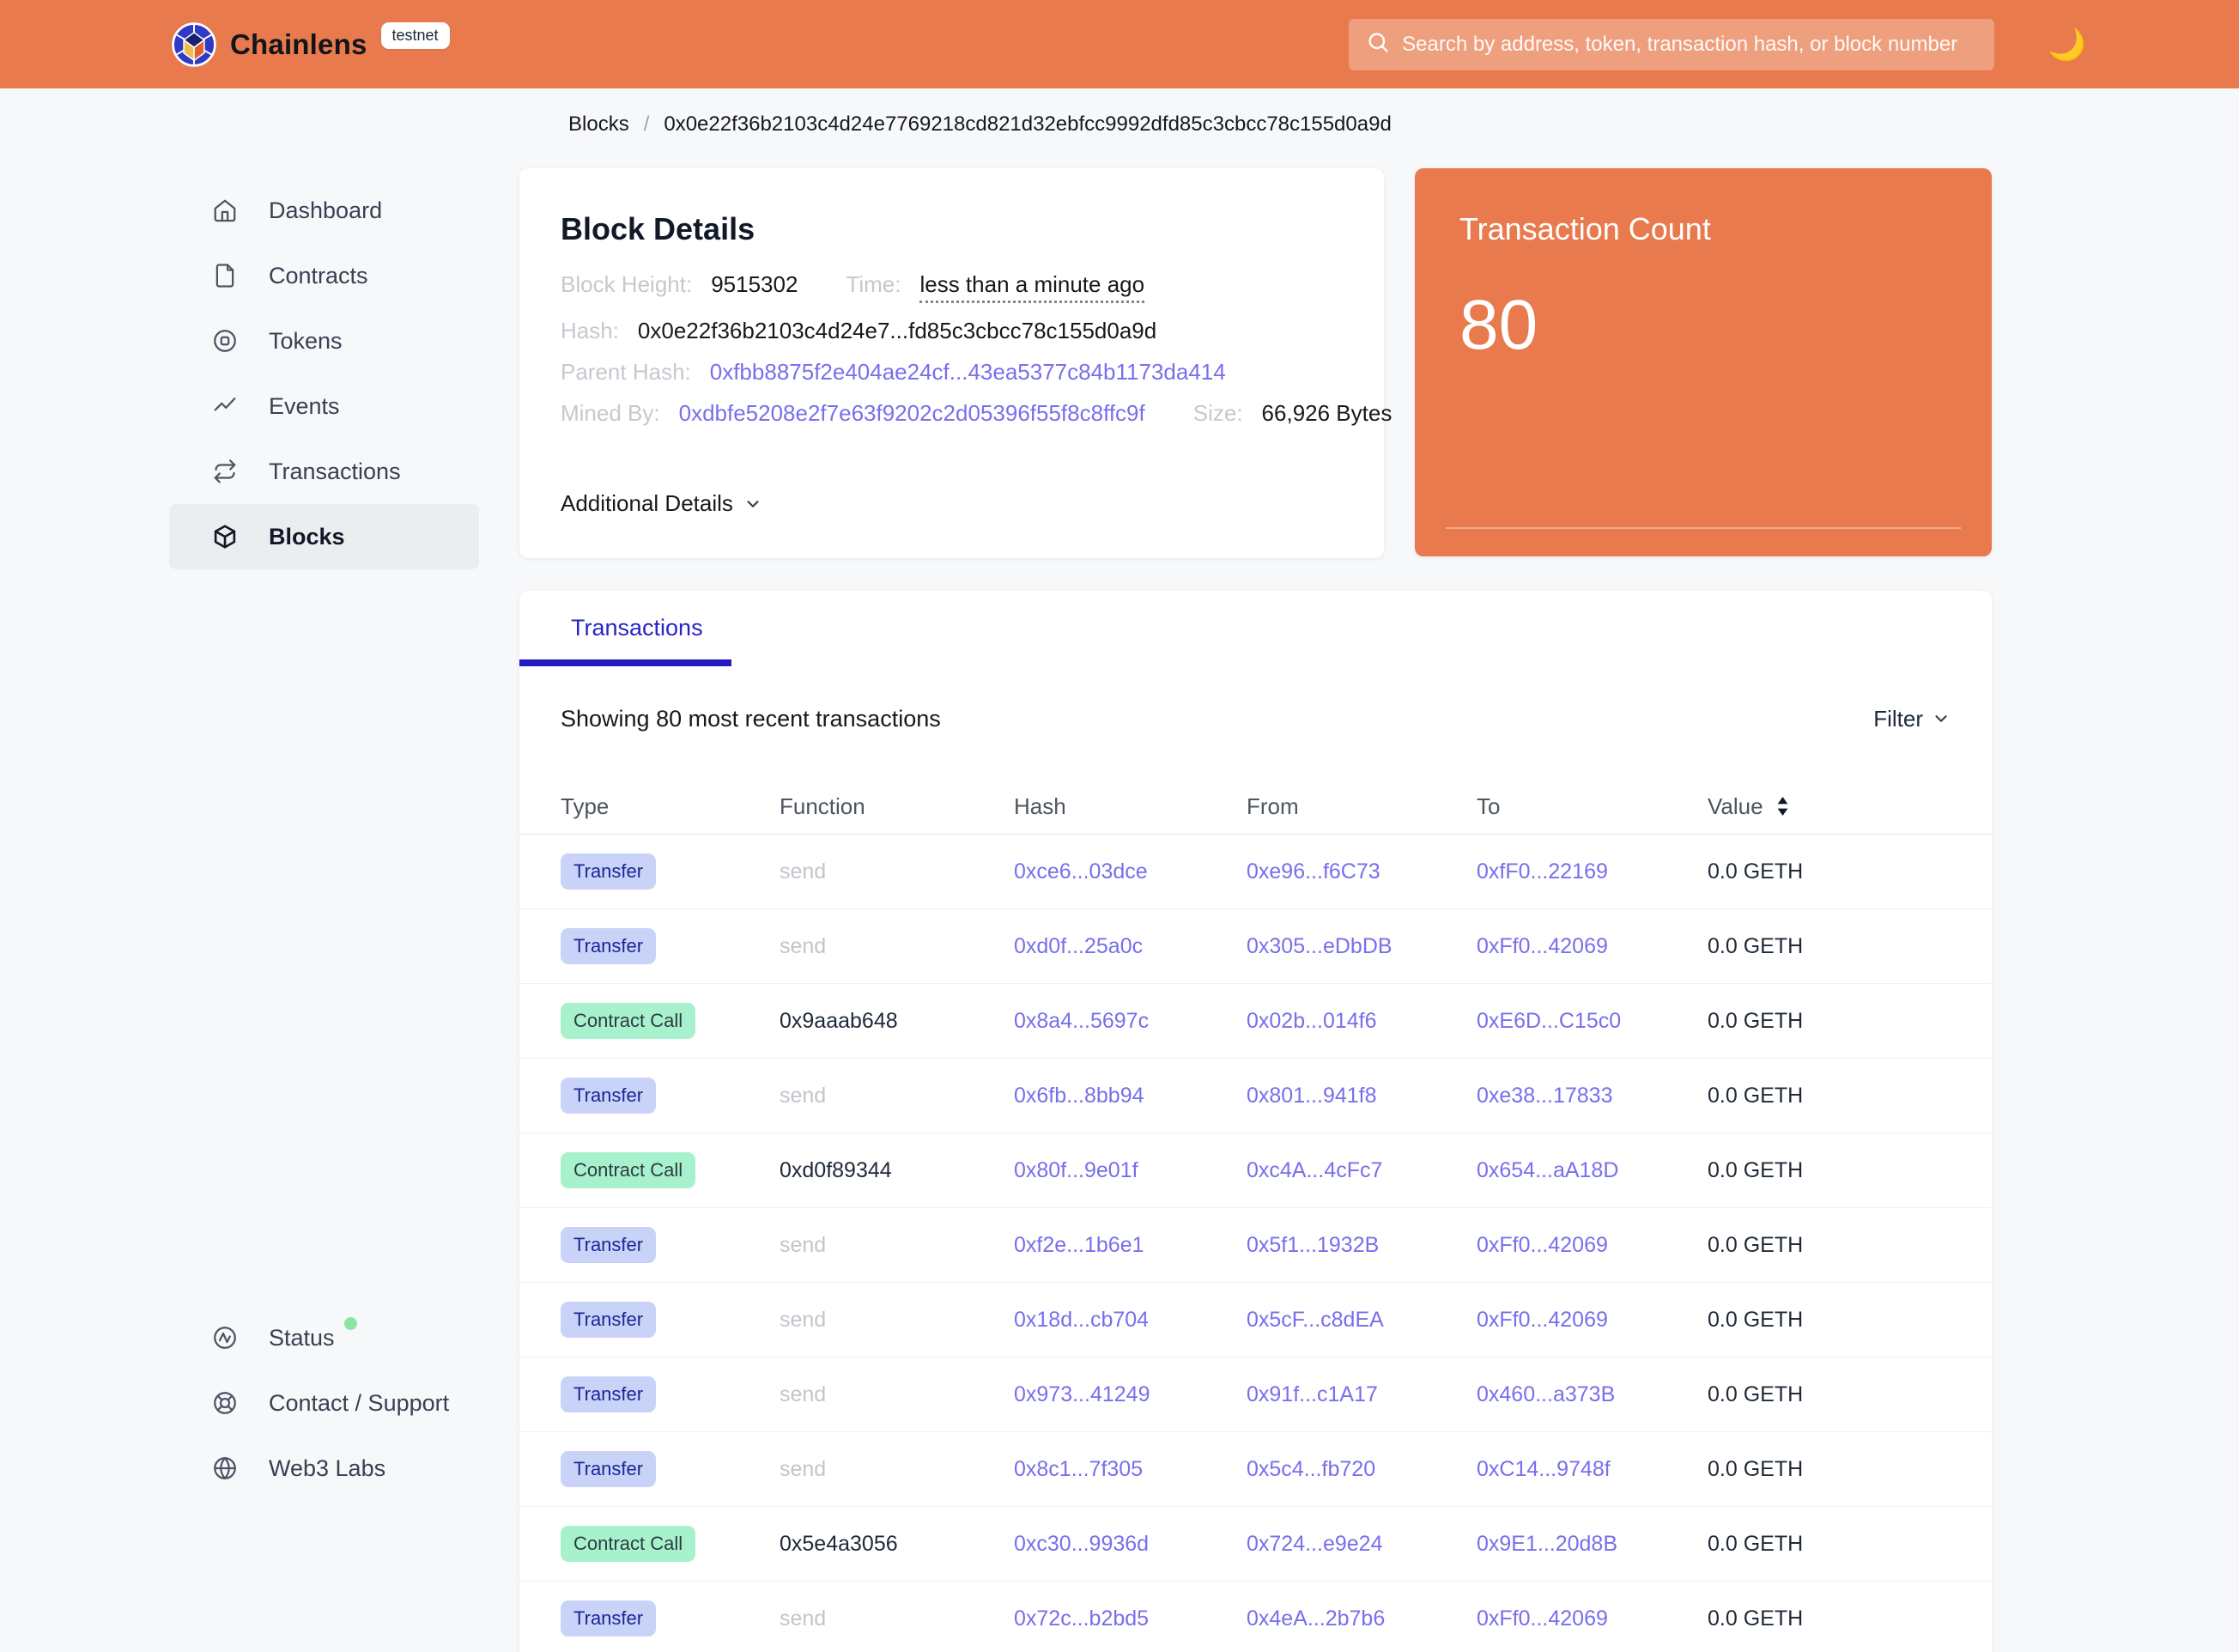 The image size is (2239, 1652). What do you see at coordinates (324, 210) in the screenshot?
I see `sidebar-item-dashboard: Dashboard` at bounding box center [324, 210].